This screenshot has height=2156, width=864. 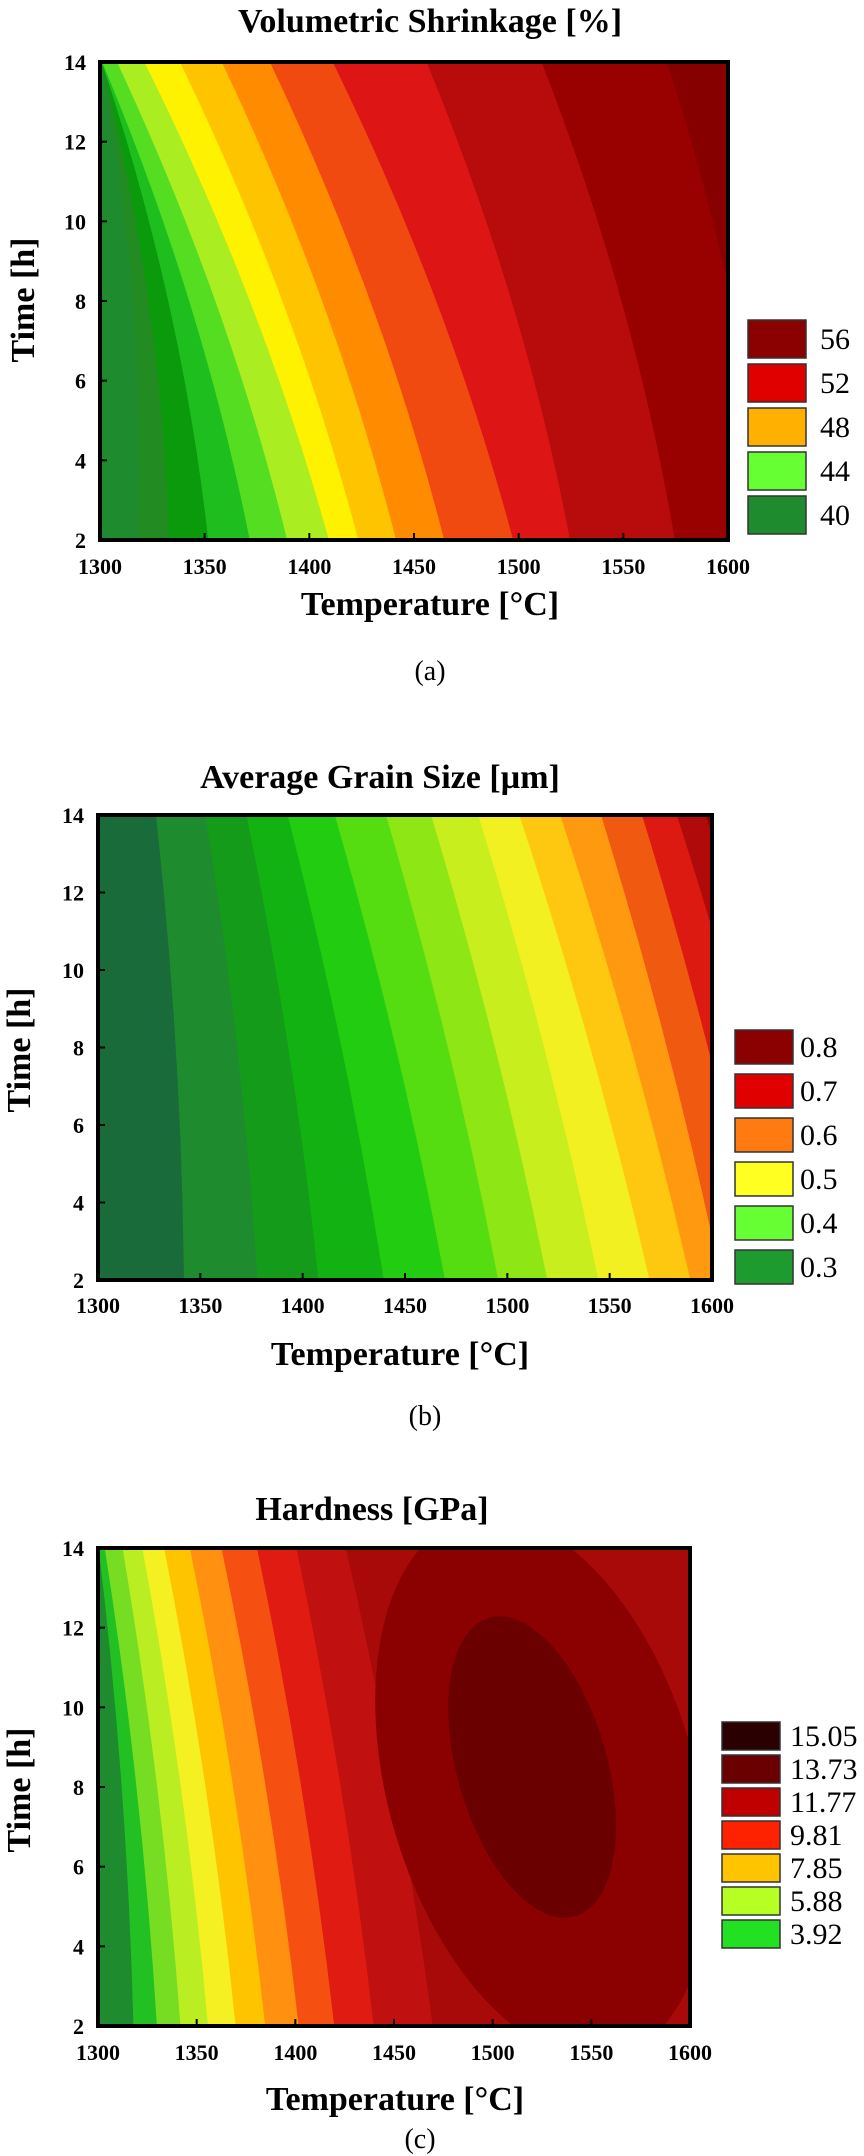 I want to click on legend-label: 40, so click(x=835, y=515).